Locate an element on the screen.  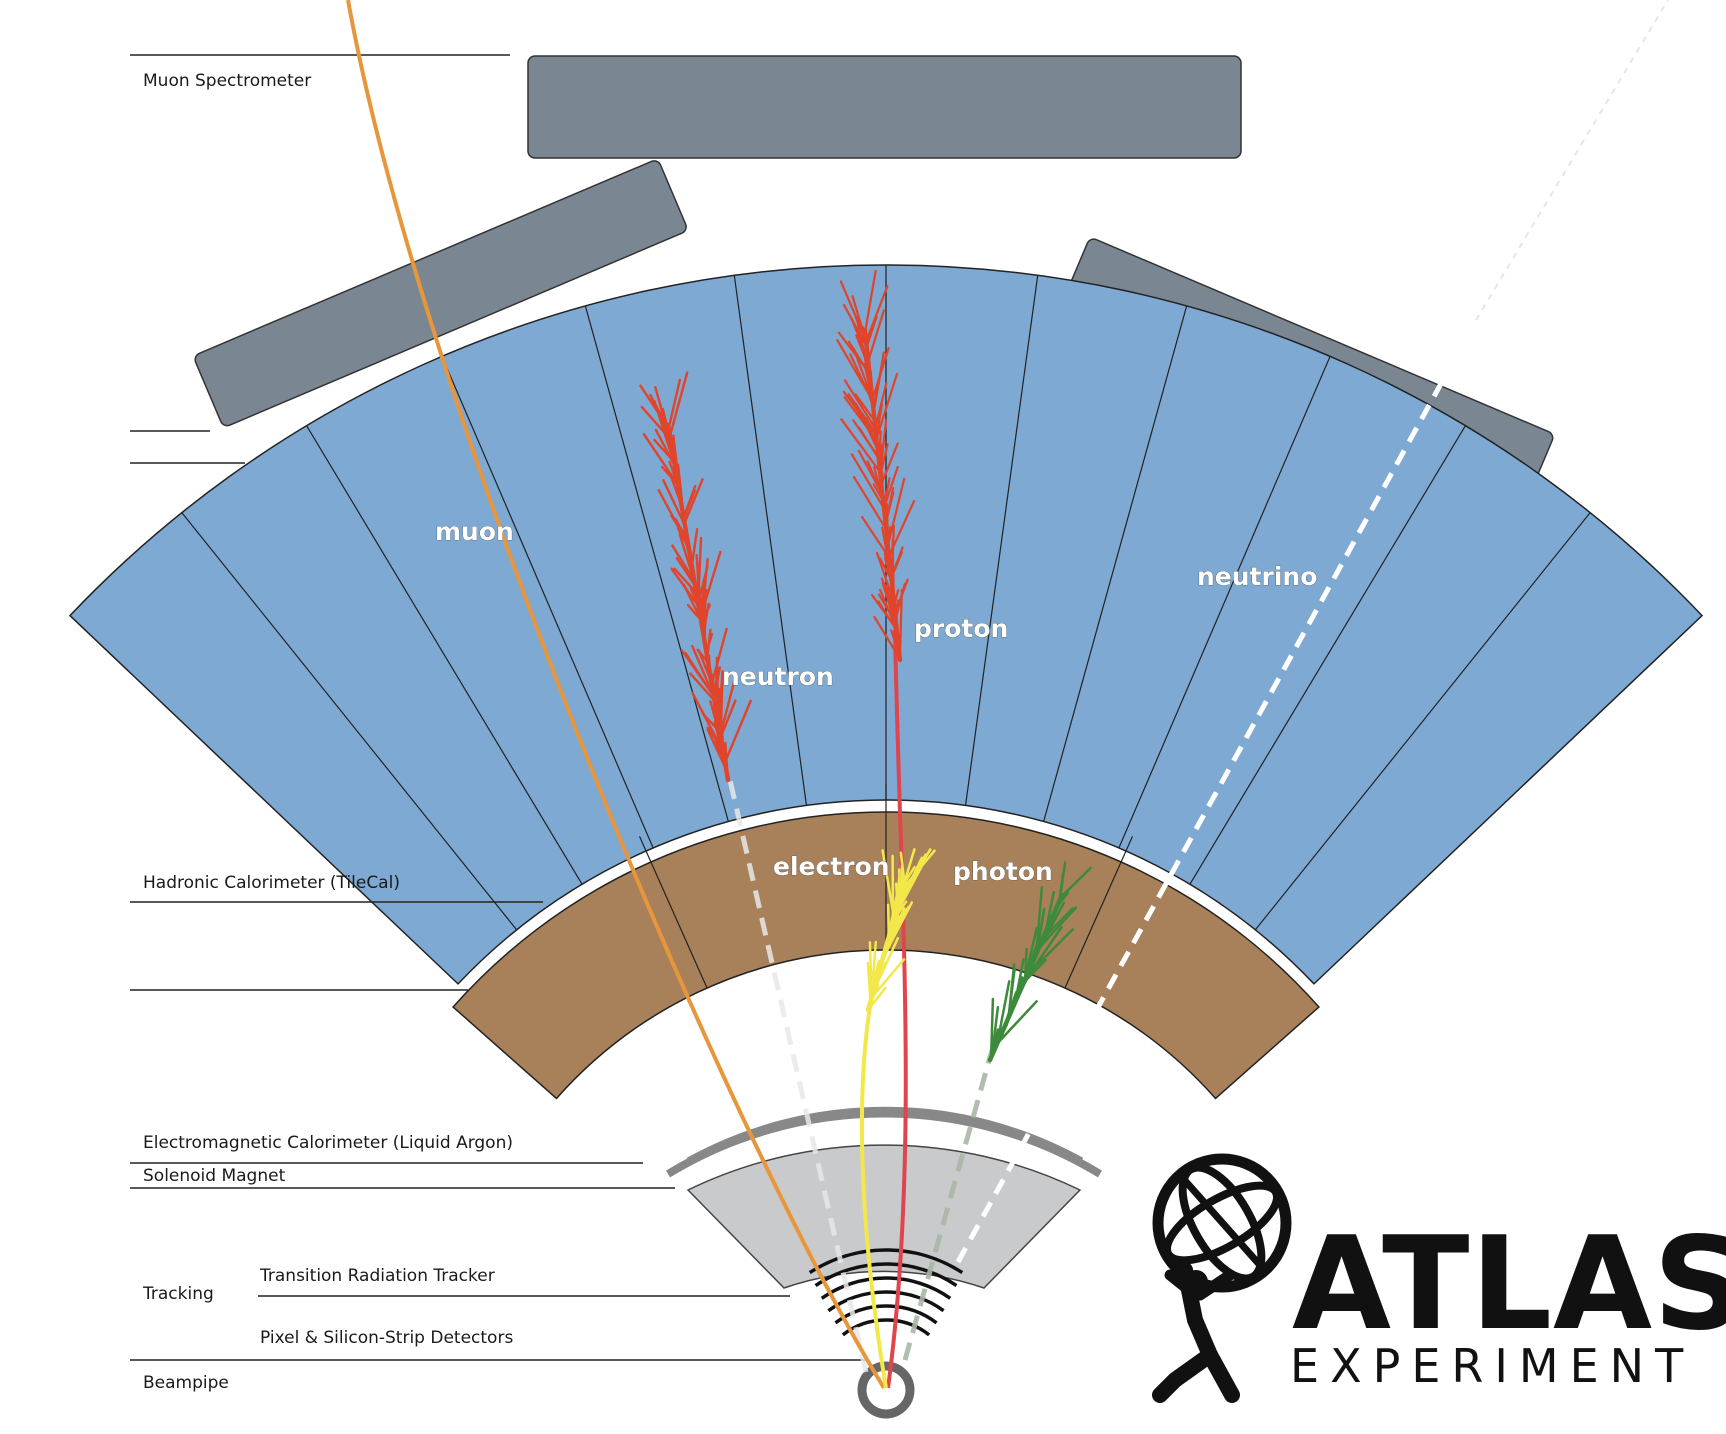
atlas-logo: ATLAS EXPERIMENT is located at coordinates (1439, 1278).